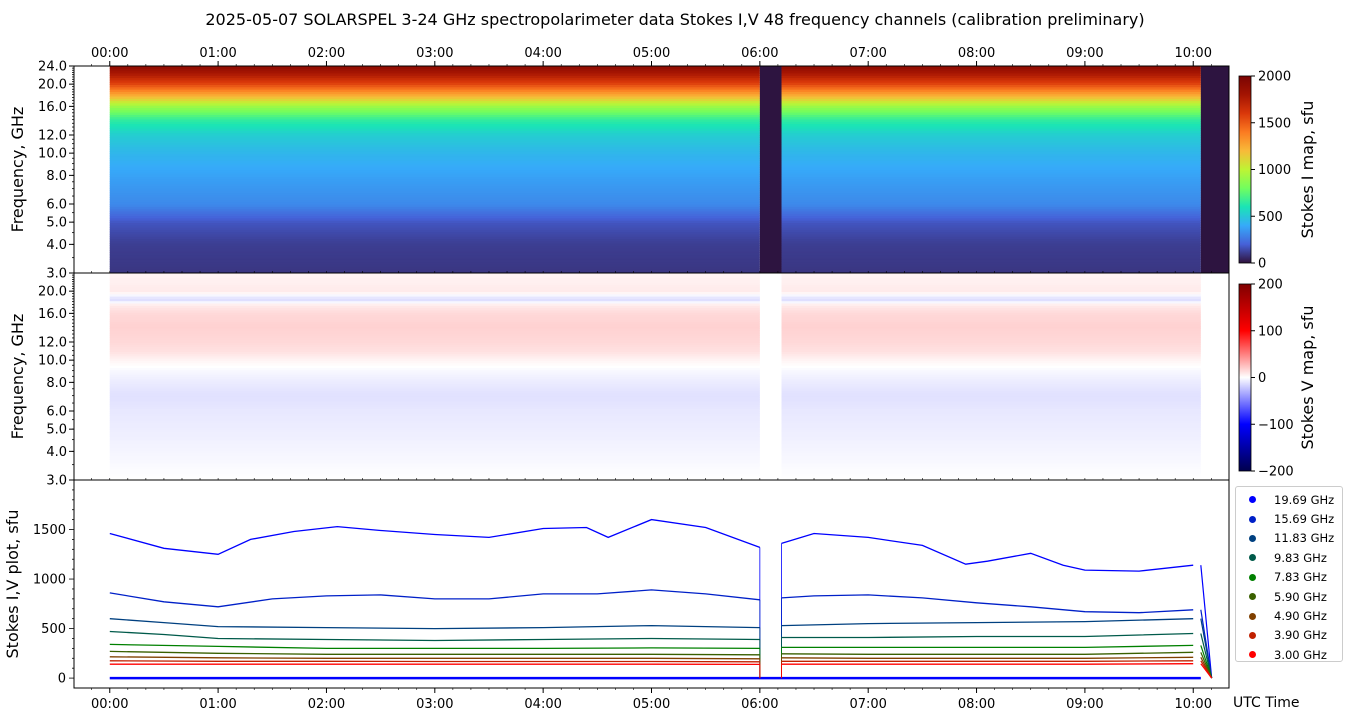  I want to click on series-end-drop, so click(1206, 656).